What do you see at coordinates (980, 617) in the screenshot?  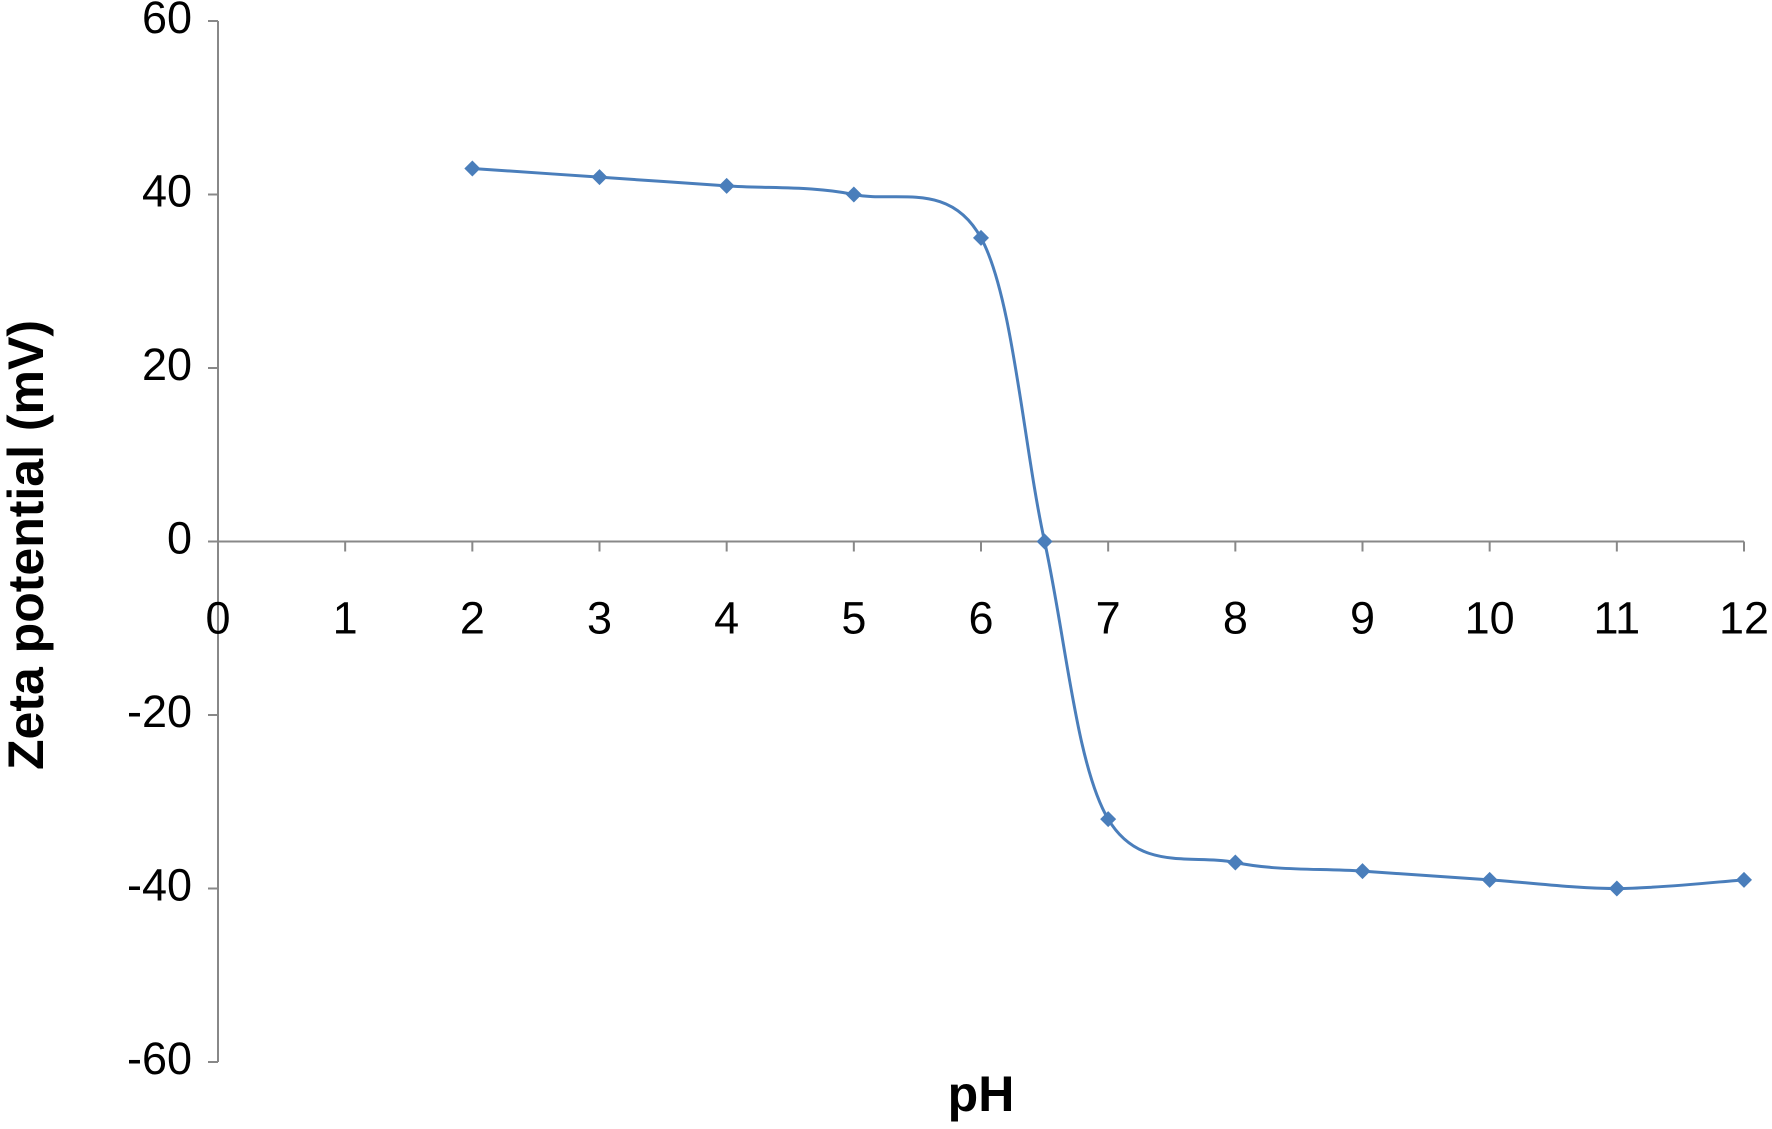 I see `x-tick-label: 6` at bounding box center [980, 617].